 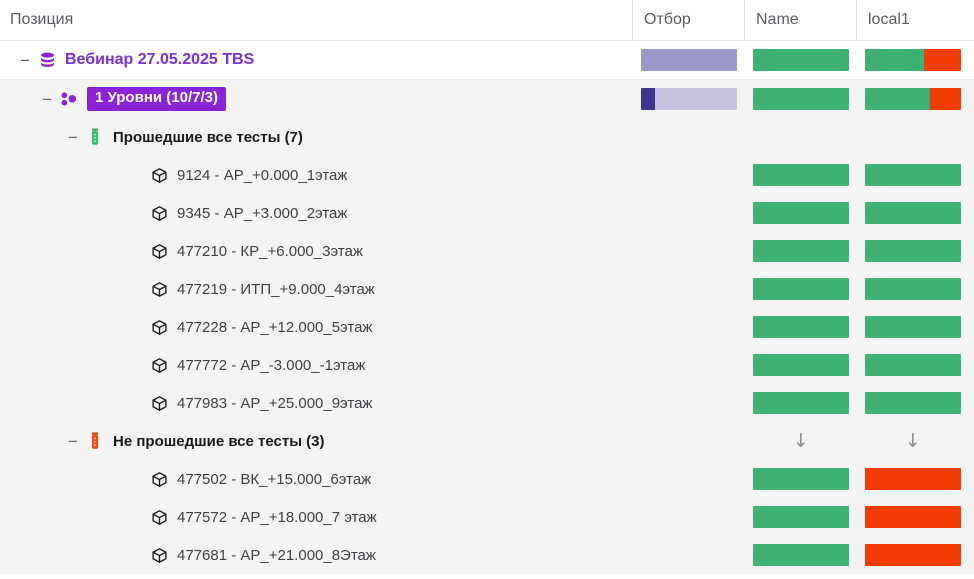 What do you see at coordinates (883, 20) in the screenshot?
I see `column-header-local1: local1` at bounding box center [883, 20].